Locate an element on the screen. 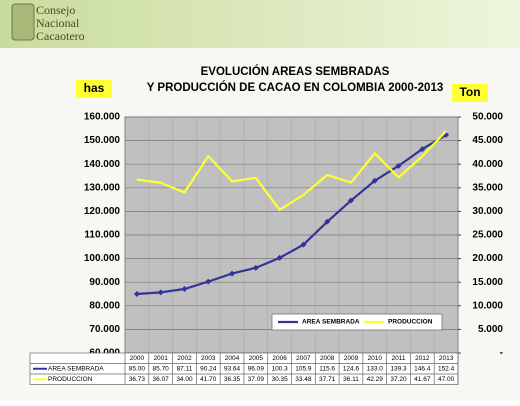 The image size is (520, 406). y-tick-label: 150.000 is located at coordinates (102, 140).